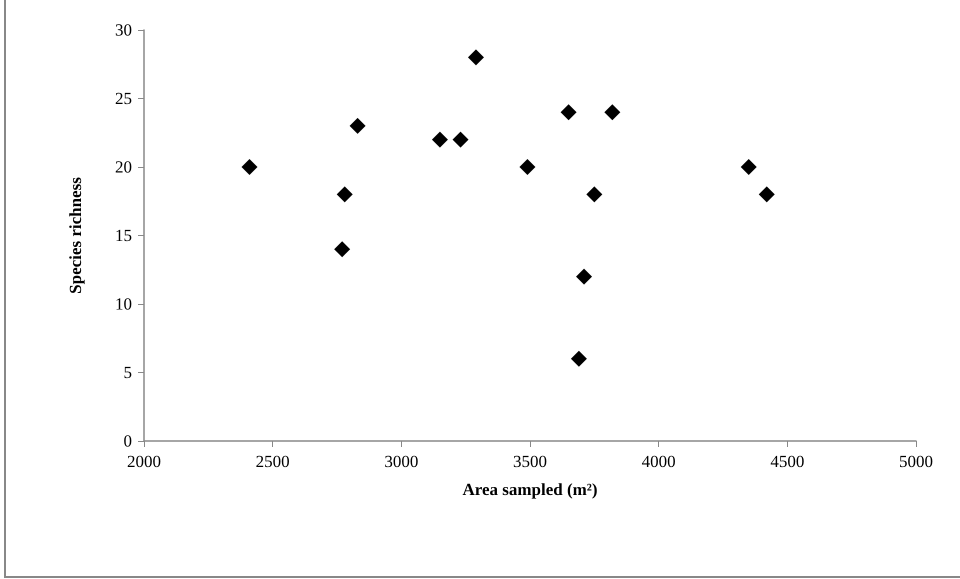  What do you see at coordinates (916, 461) in the screenshot?
I see `x-tick-label: 5000` at bounding box center [916, 461].